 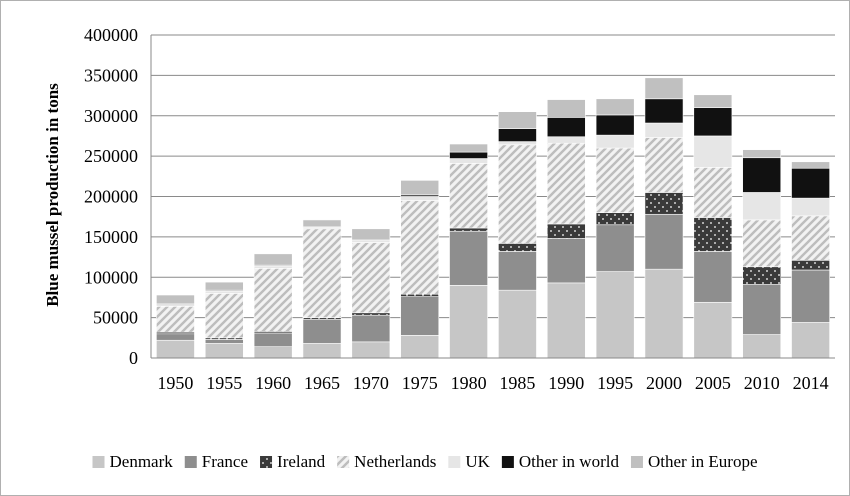 What do you see at coordinates (142, 461) in the screenshot?
I see `legend-label: Denmark` at bounding box center [142, 461].